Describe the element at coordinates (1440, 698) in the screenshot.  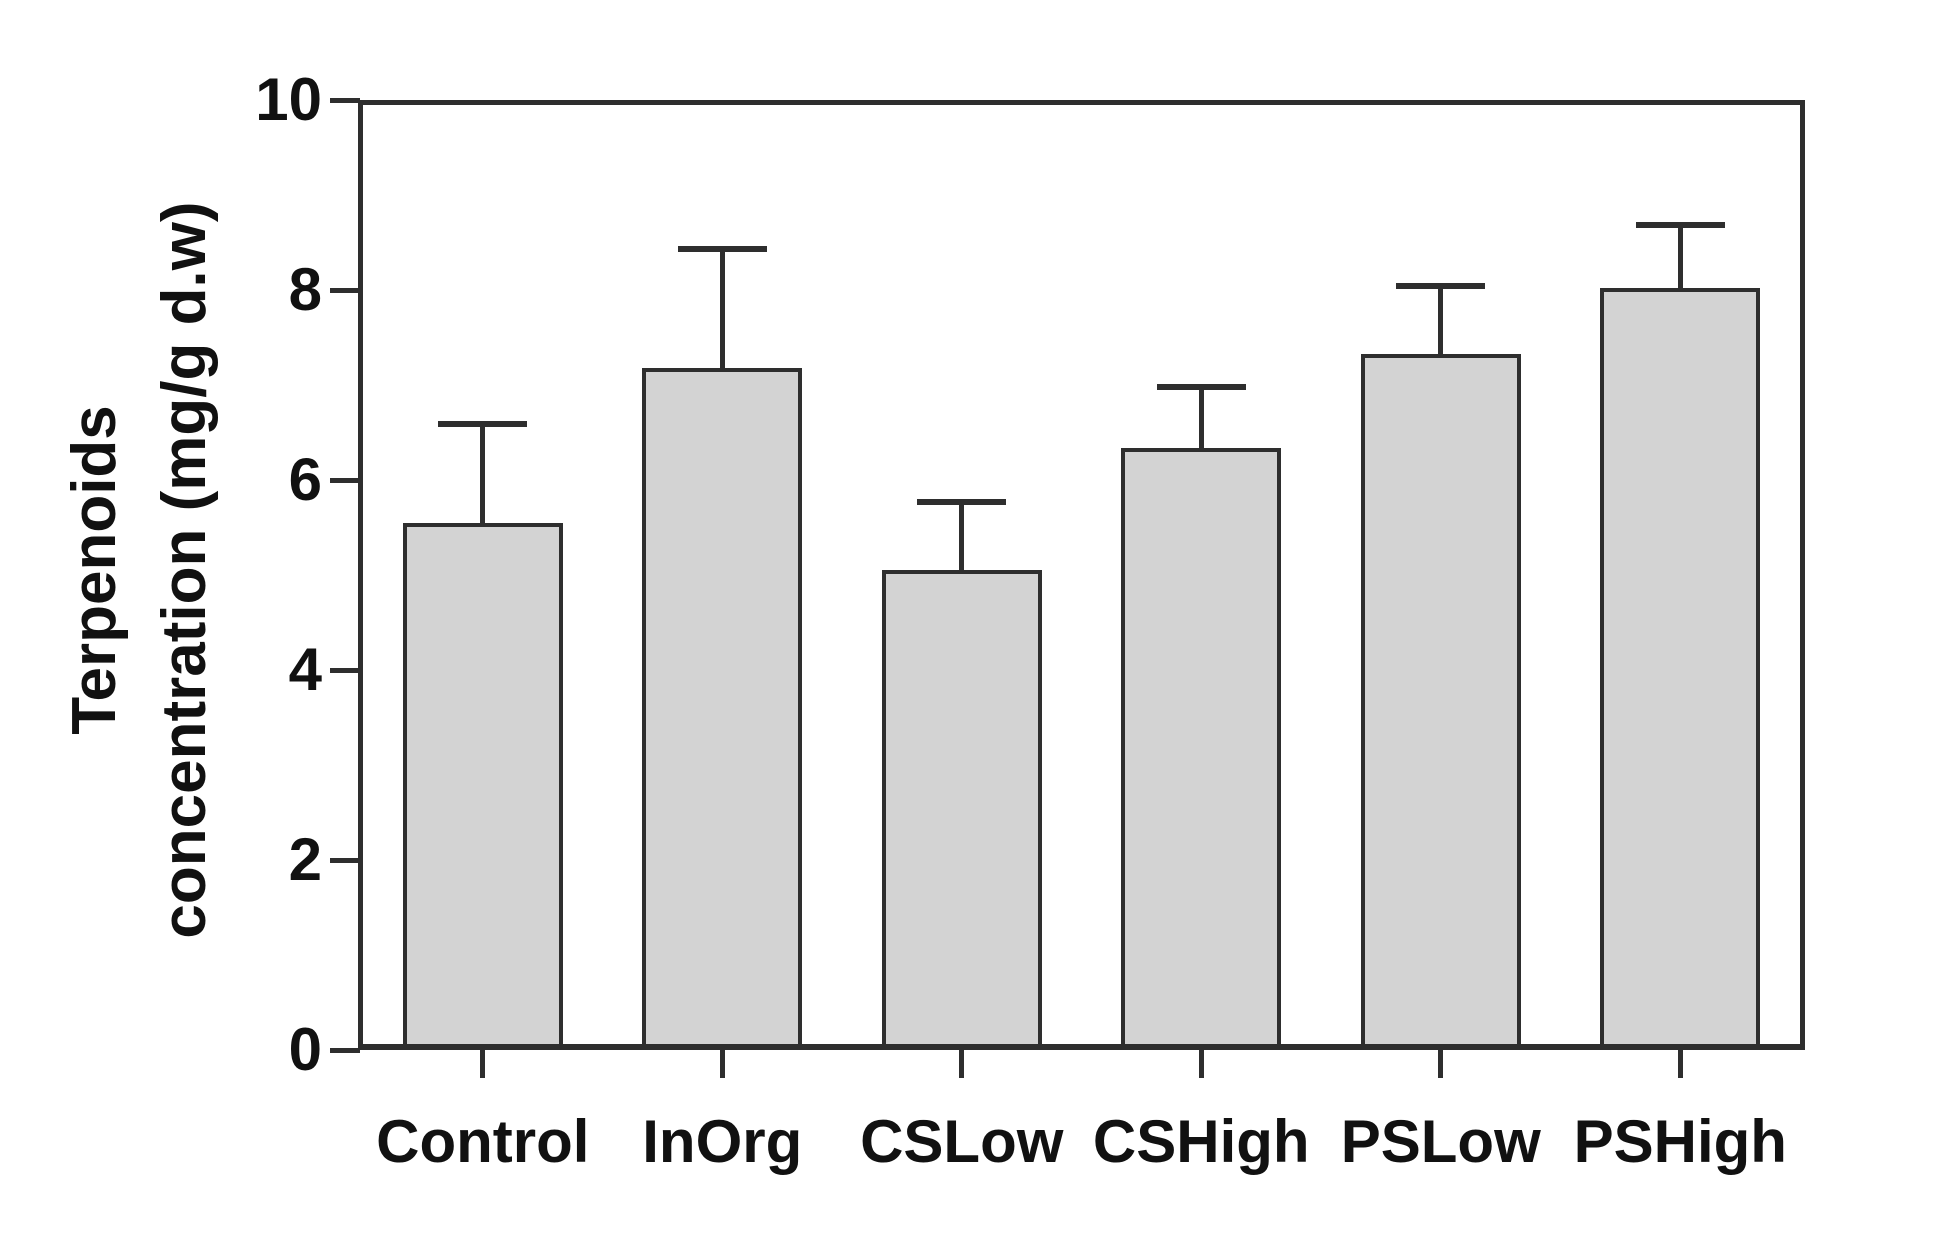
I see `bar-pslow` at that location.